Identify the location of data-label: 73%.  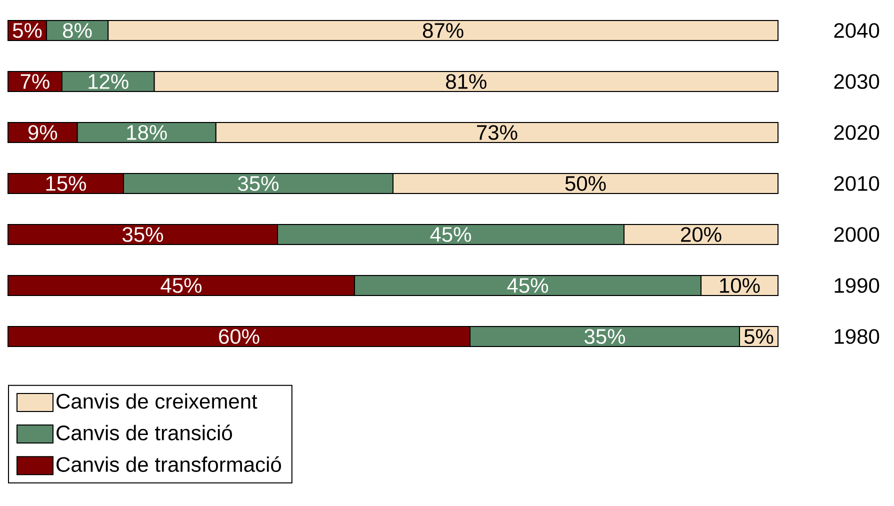
(497, 132).